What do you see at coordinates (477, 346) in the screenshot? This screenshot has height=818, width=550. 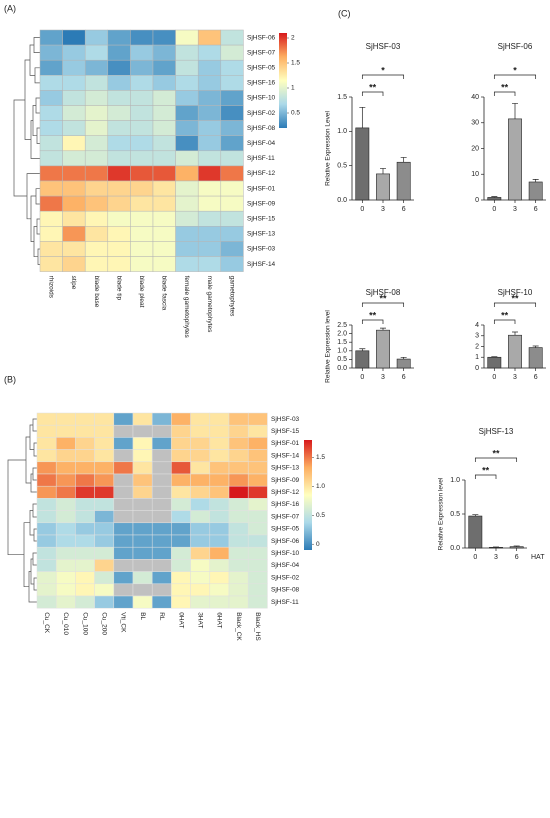 I see `y-tick-label: 2` at bounding box center [477, 346].